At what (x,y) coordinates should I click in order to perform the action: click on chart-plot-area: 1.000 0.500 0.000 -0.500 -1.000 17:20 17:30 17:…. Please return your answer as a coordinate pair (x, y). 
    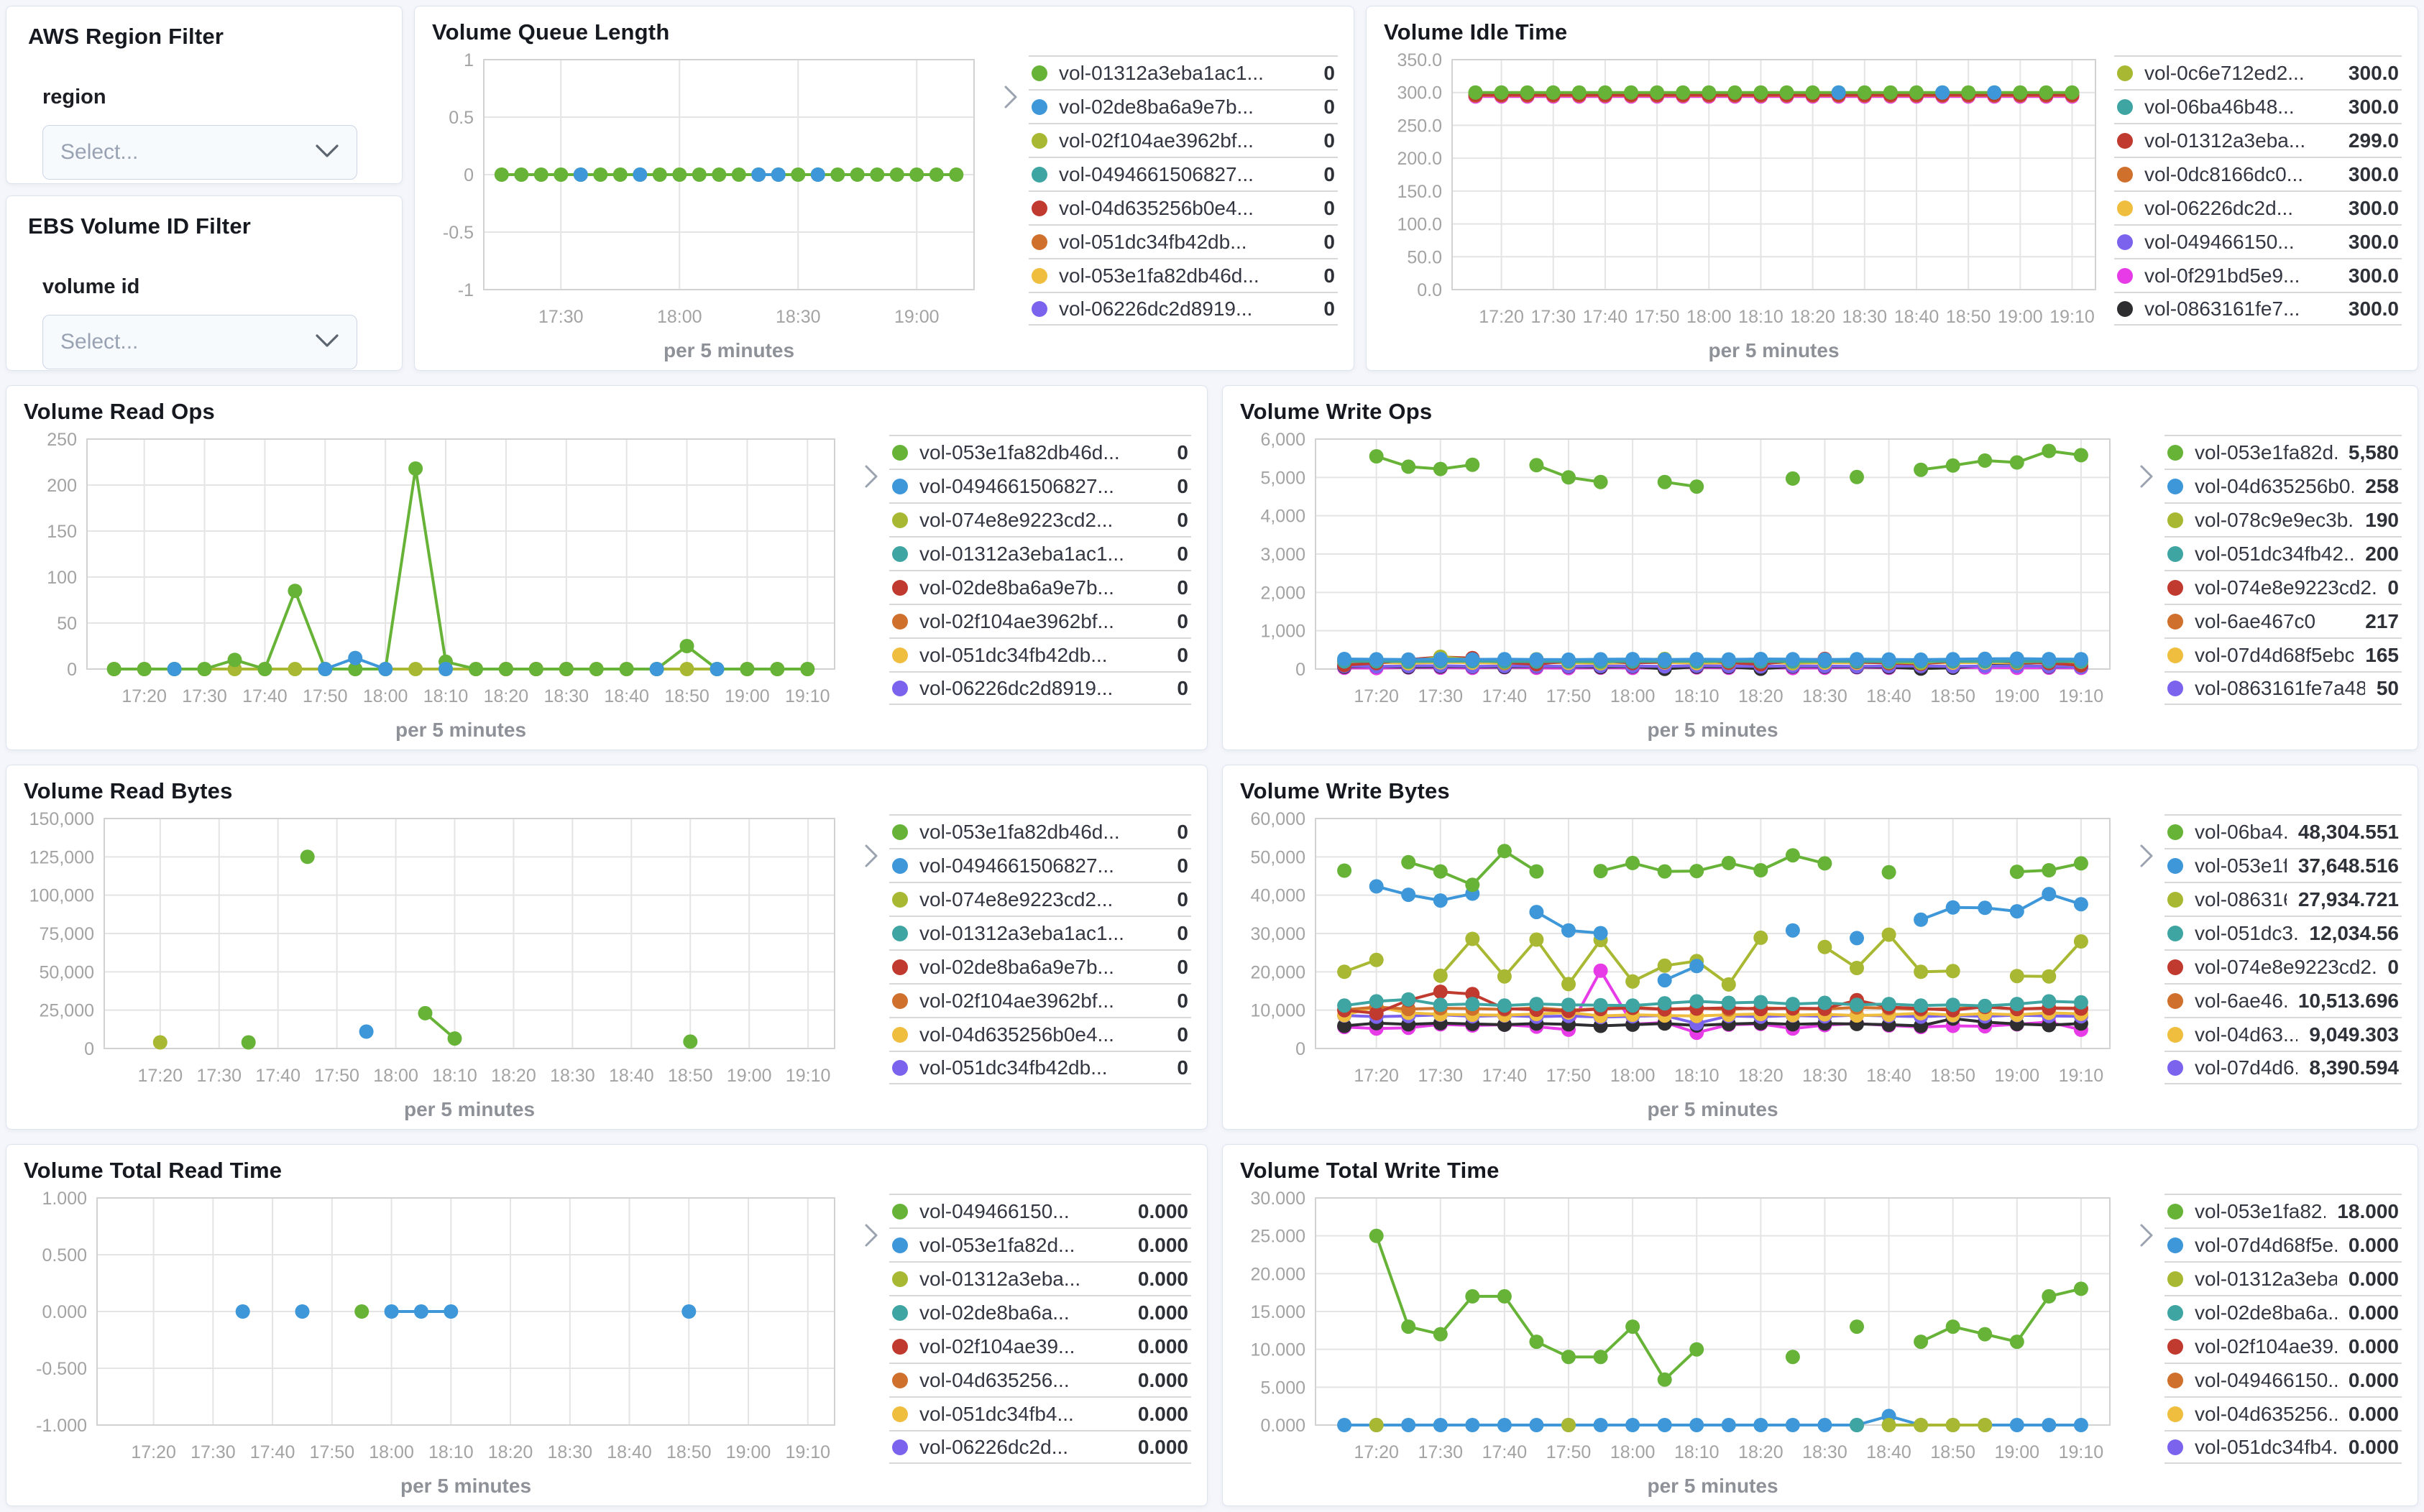
    Looking at the image, I should click on (438, 1343).